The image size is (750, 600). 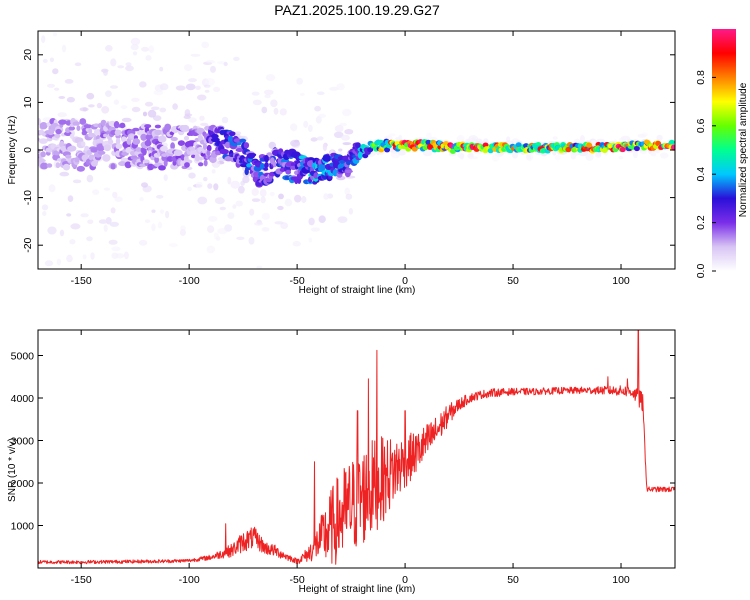 What do you see at coordinates (357, 10) in the screenshot?
I see `figure-title: PAZ1.2025.100.19.29.G27` at bounding box center [357, 10].